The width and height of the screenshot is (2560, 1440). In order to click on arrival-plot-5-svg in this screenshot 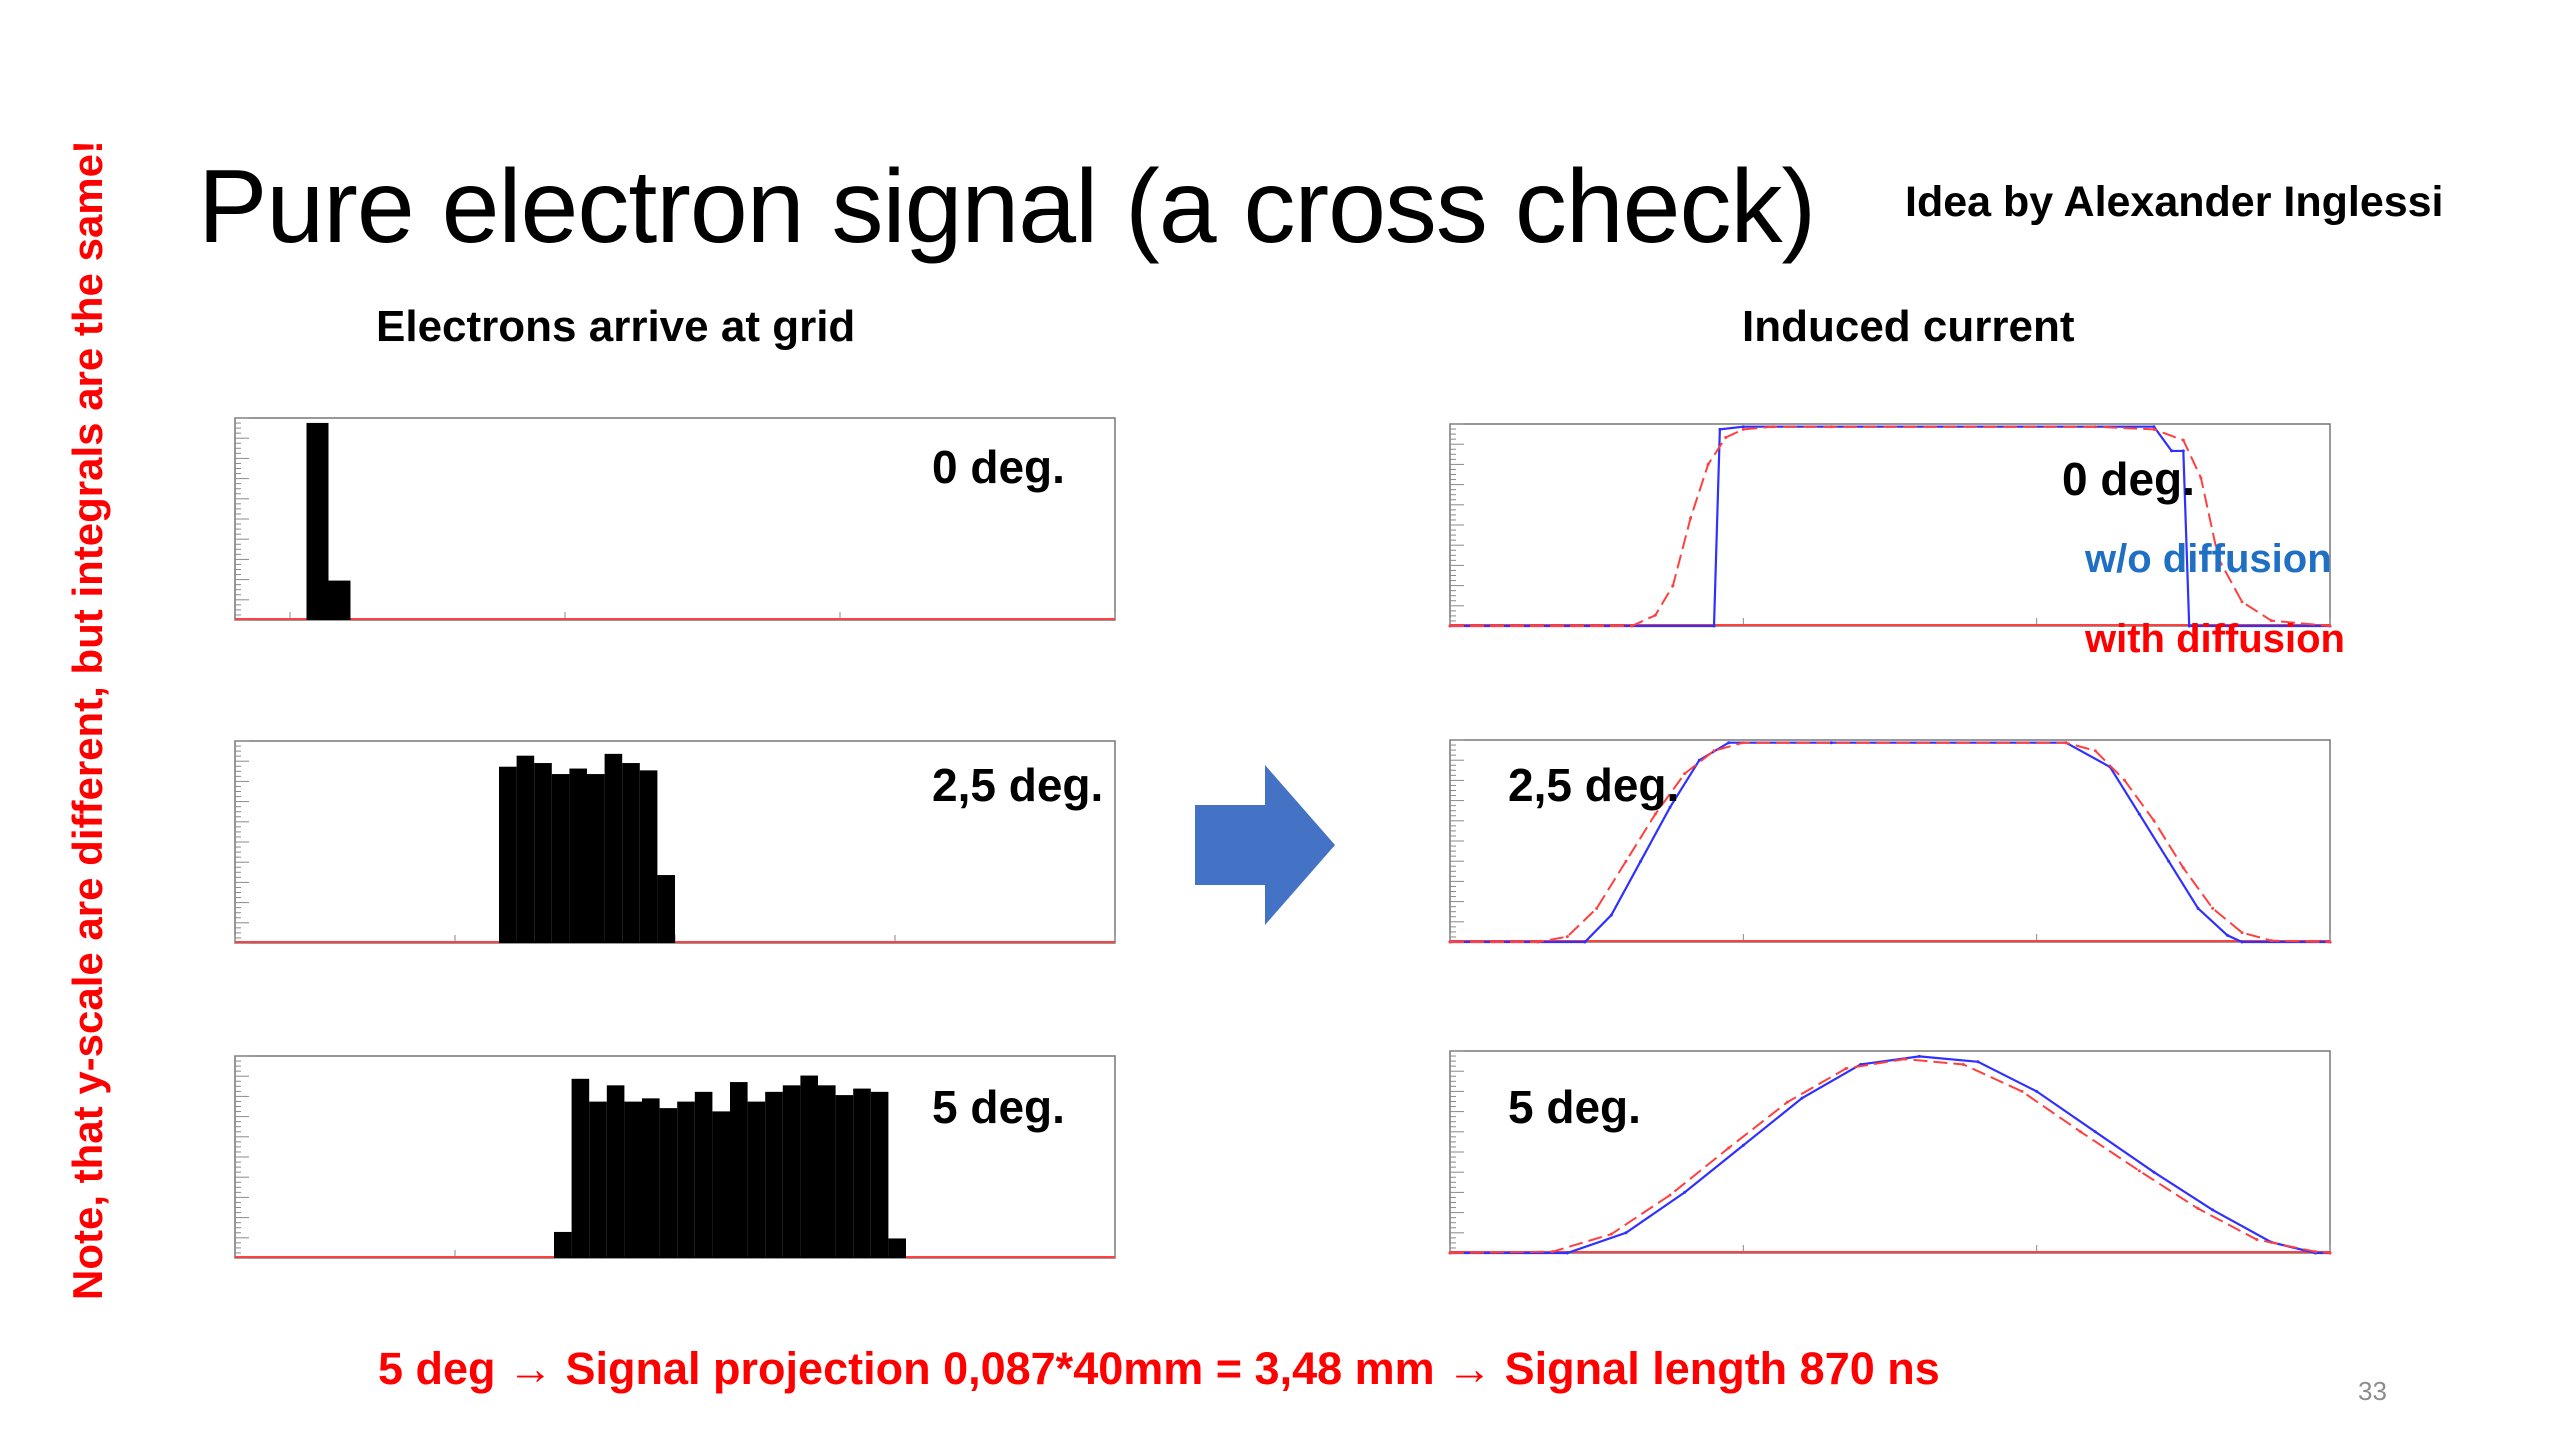, I will do `click(675, 1157)`.